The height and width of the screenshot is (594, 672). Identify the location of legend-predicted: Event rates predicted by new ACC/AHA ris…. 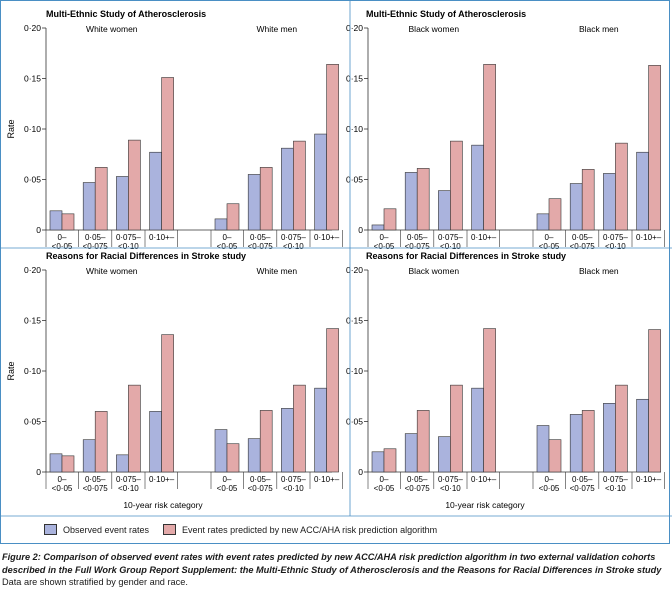
(300, 529).